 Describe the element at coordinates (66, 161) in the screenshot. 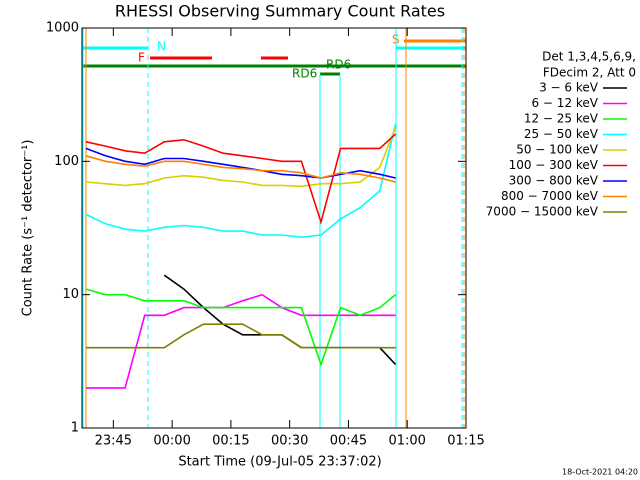

I see `y-tick-label: 100` at that location.